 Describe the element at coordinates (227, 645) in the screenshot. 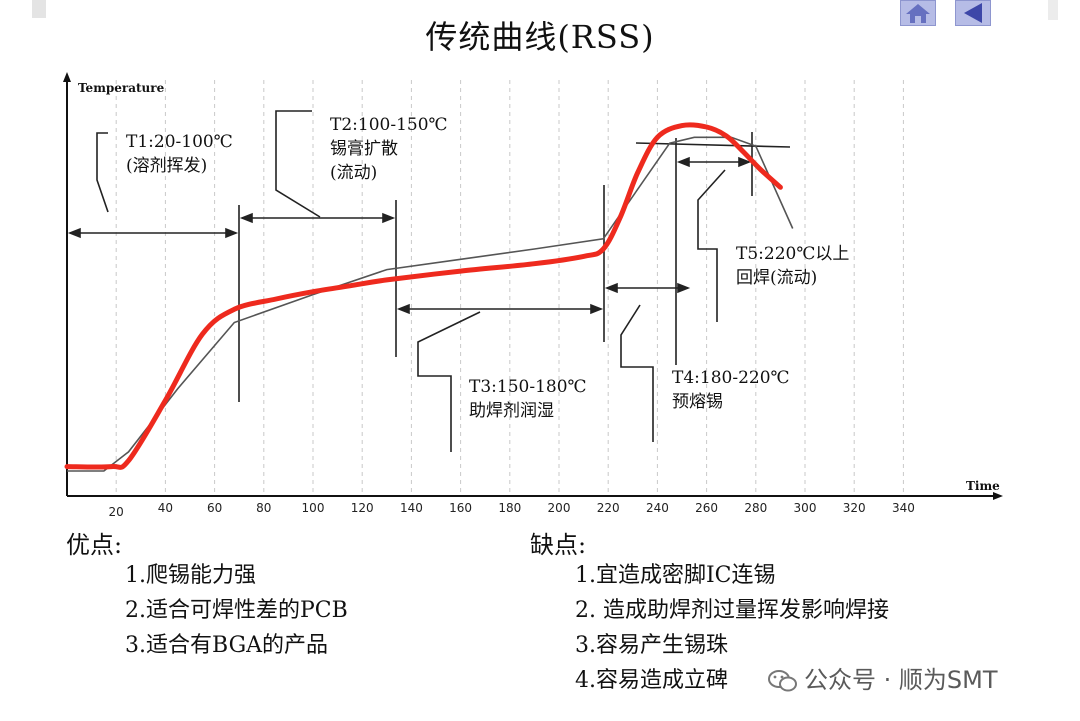

I see `list-item: 3.适合有BGA的产品` at that location.